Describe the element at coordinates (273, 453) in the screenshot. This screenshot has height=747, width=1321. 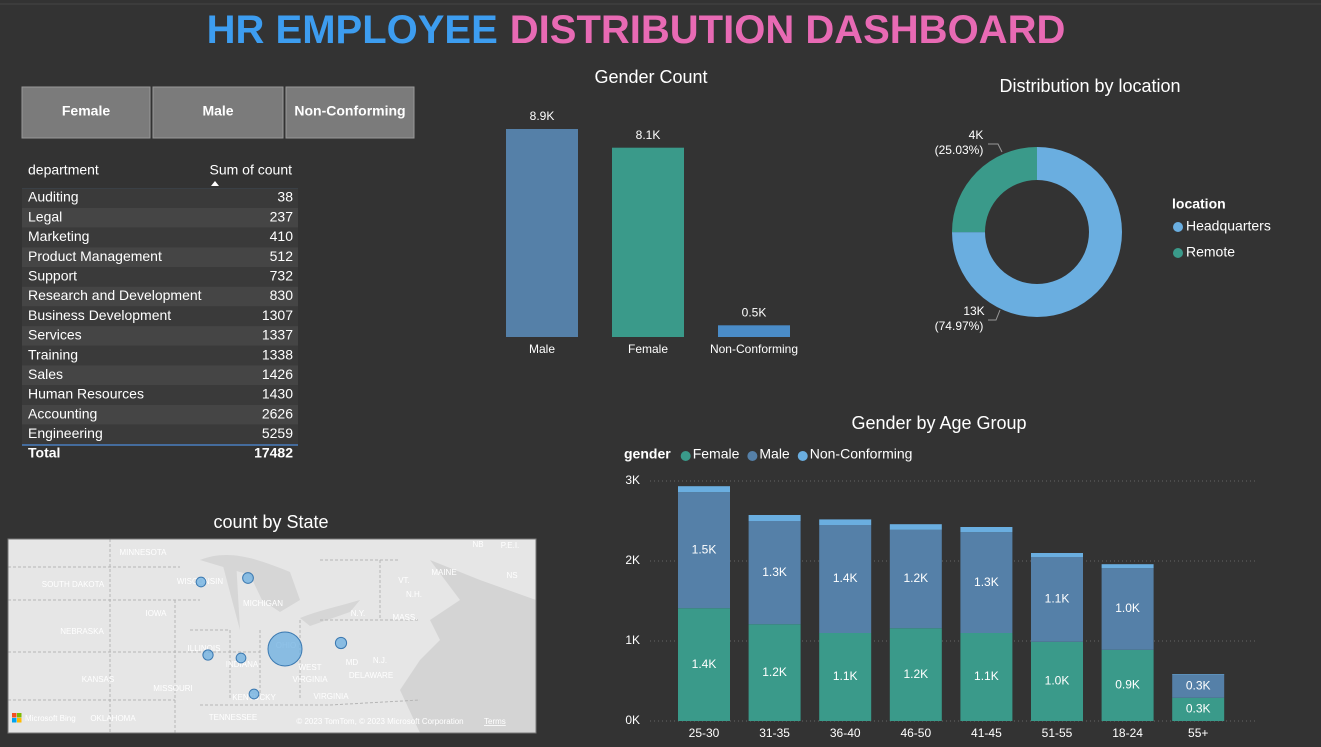
I see `table-total: 17482` at that location.